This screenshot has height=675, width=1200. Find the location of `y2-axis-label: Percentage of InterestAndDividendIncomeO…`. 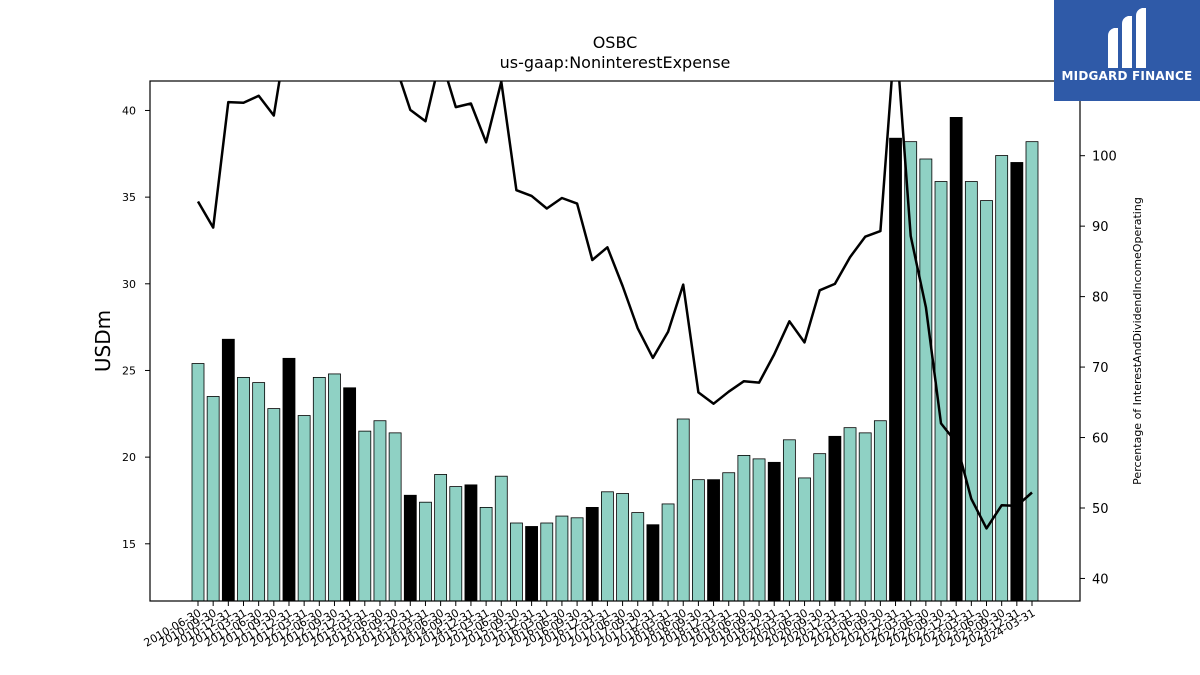

y2-axis-label: Percentage of InterestAndDividendIncomeO… is located at coordinates (1137, 341).